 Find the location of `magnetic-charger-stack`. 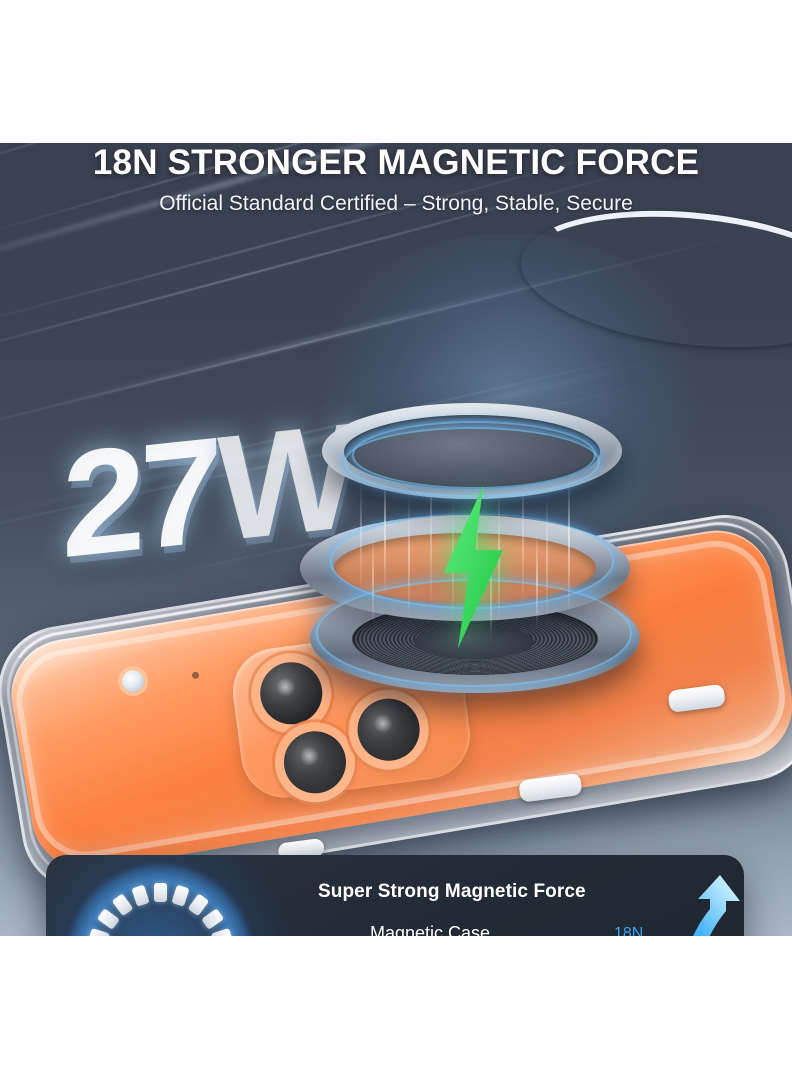

magnetic-charger-stack is located at coordinates (480, 563).